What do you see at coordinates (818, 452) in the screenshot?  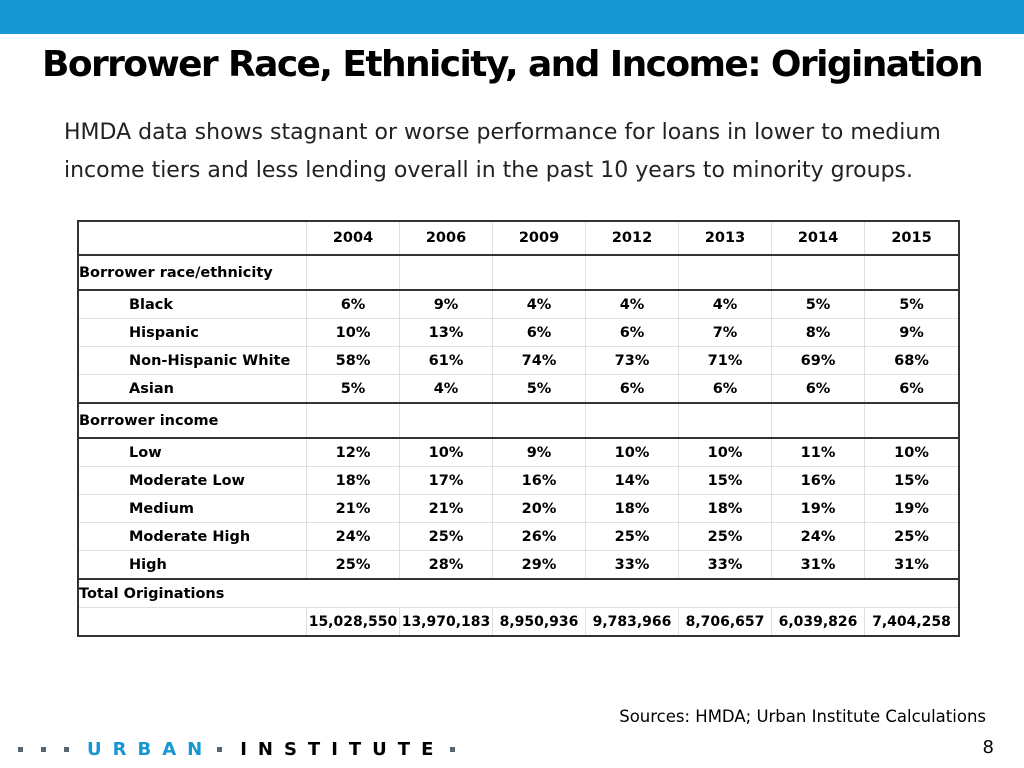 I see `table-cell: 11%` at bounding box center [818, 452].